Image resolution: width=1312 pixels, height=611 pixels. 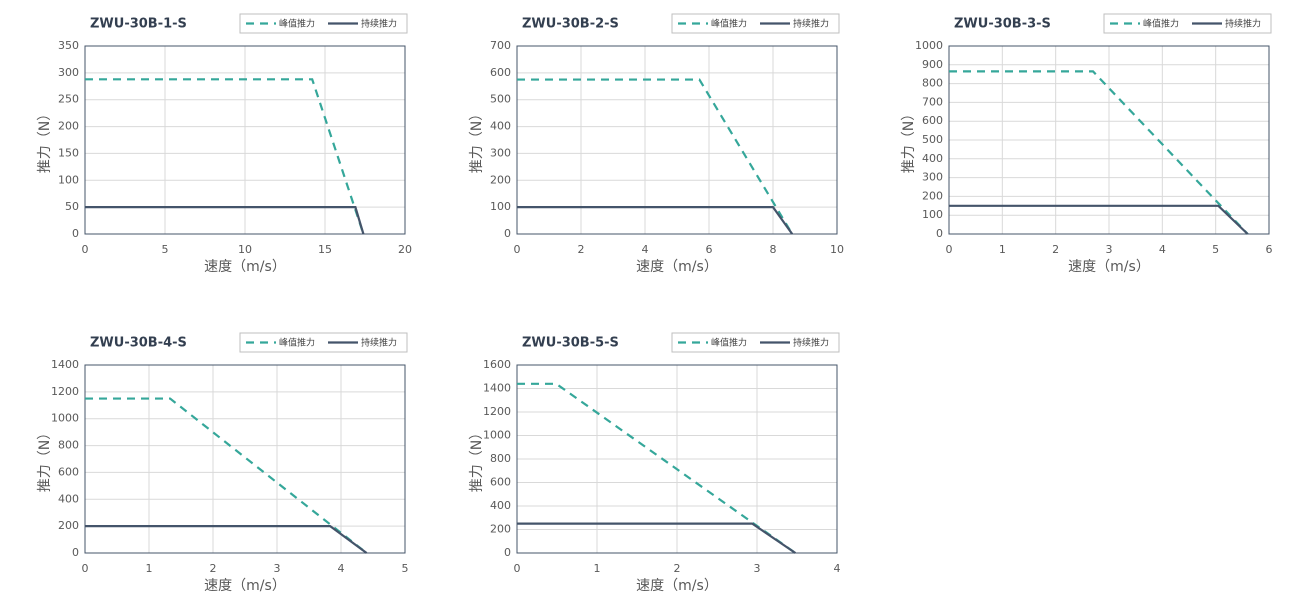 I want to click on x-tick-label: 15, so click(x=325, y=249).